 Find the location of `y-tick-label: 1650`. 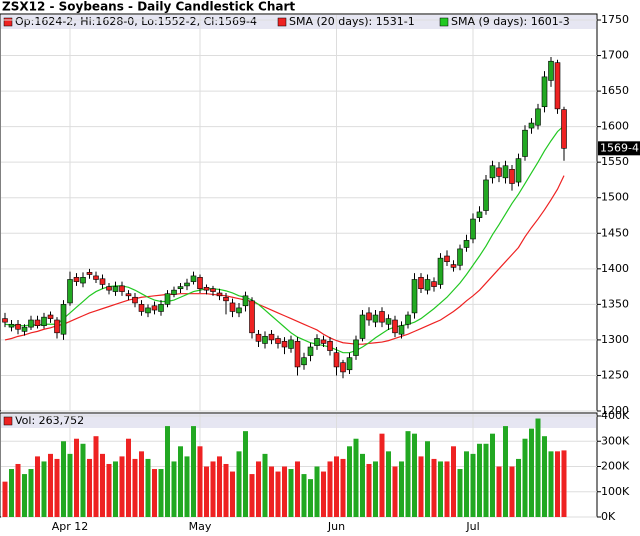

y-tick-label: 1650 is located at coordinates (615, 90).